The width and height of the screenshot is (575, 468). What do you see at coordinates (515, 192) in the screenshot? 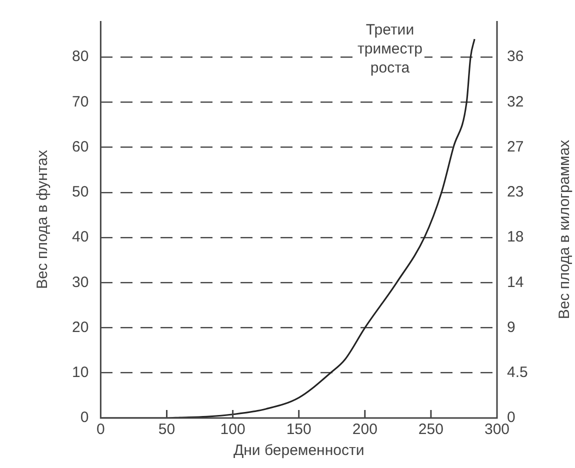
I see `y2-tick-label: 23` at bounding box center [515, 192].